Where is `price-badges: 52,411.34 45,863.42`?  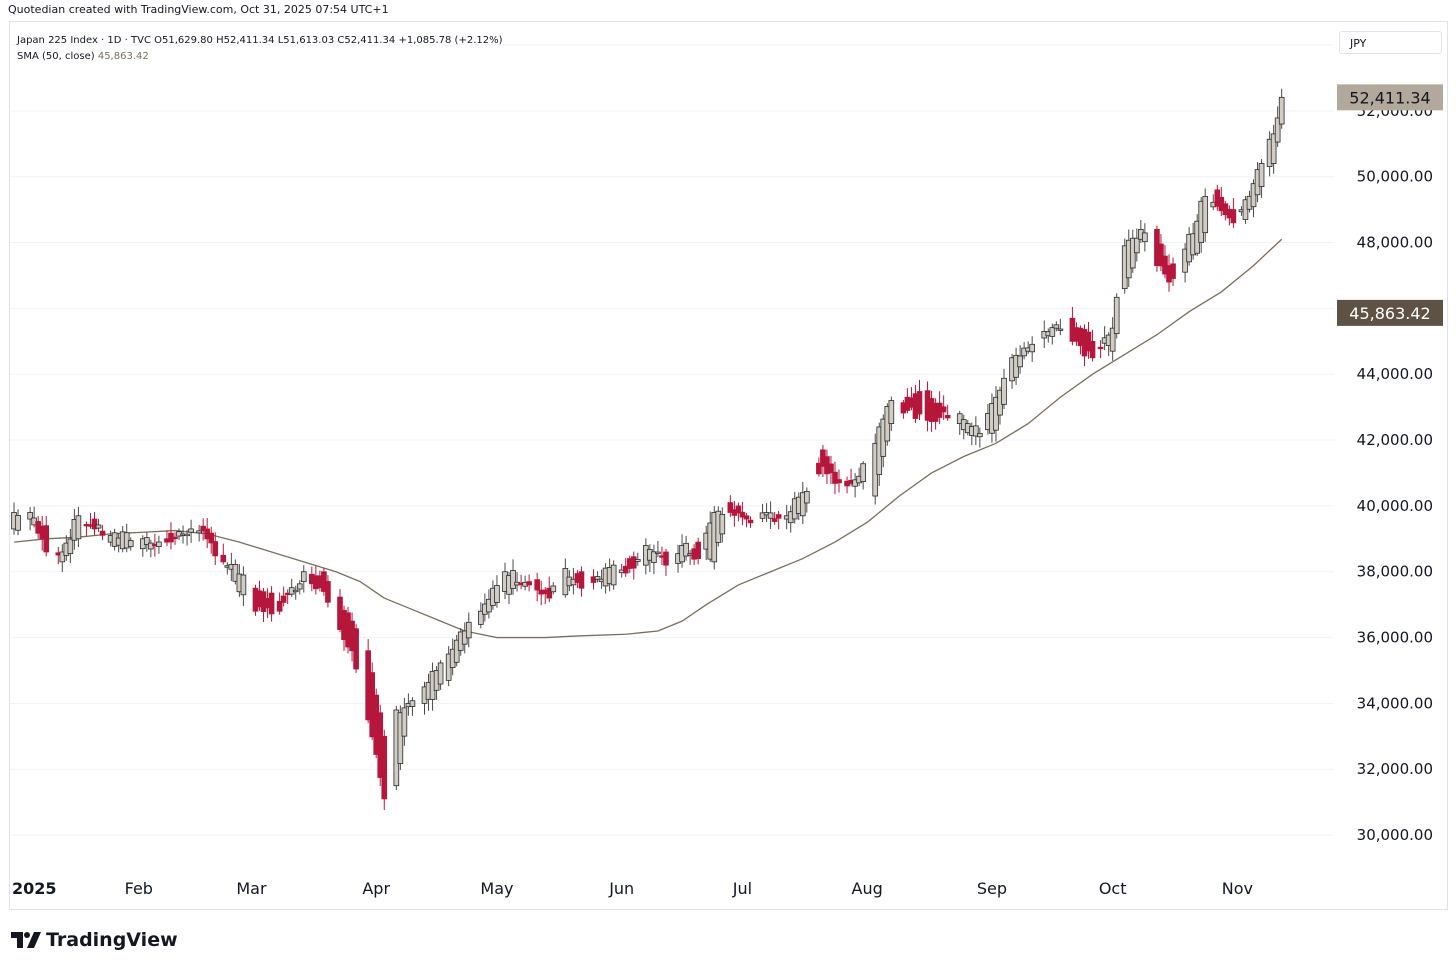
price-badges: 52,411.34 45,863.42 is located at coordinates (1390, 205).